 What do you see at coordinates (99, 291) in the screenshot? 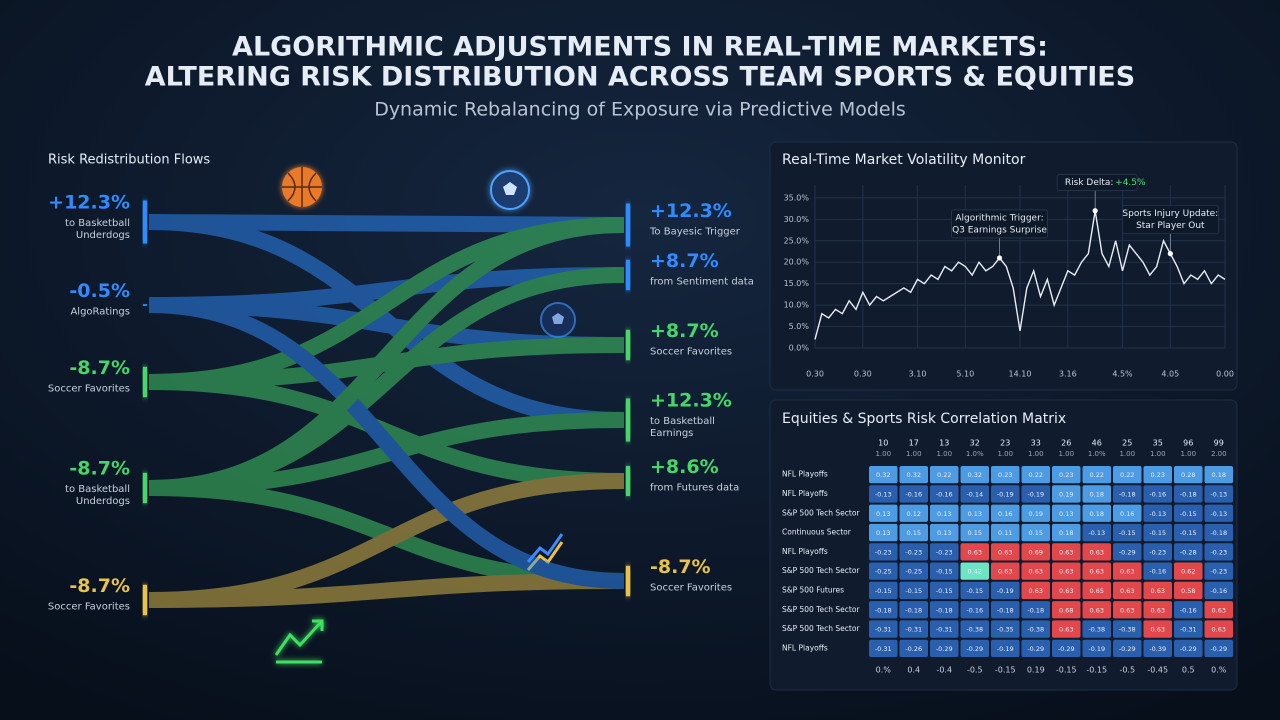
I see `node-value: -0.5%` at bounding box center [99, 291].